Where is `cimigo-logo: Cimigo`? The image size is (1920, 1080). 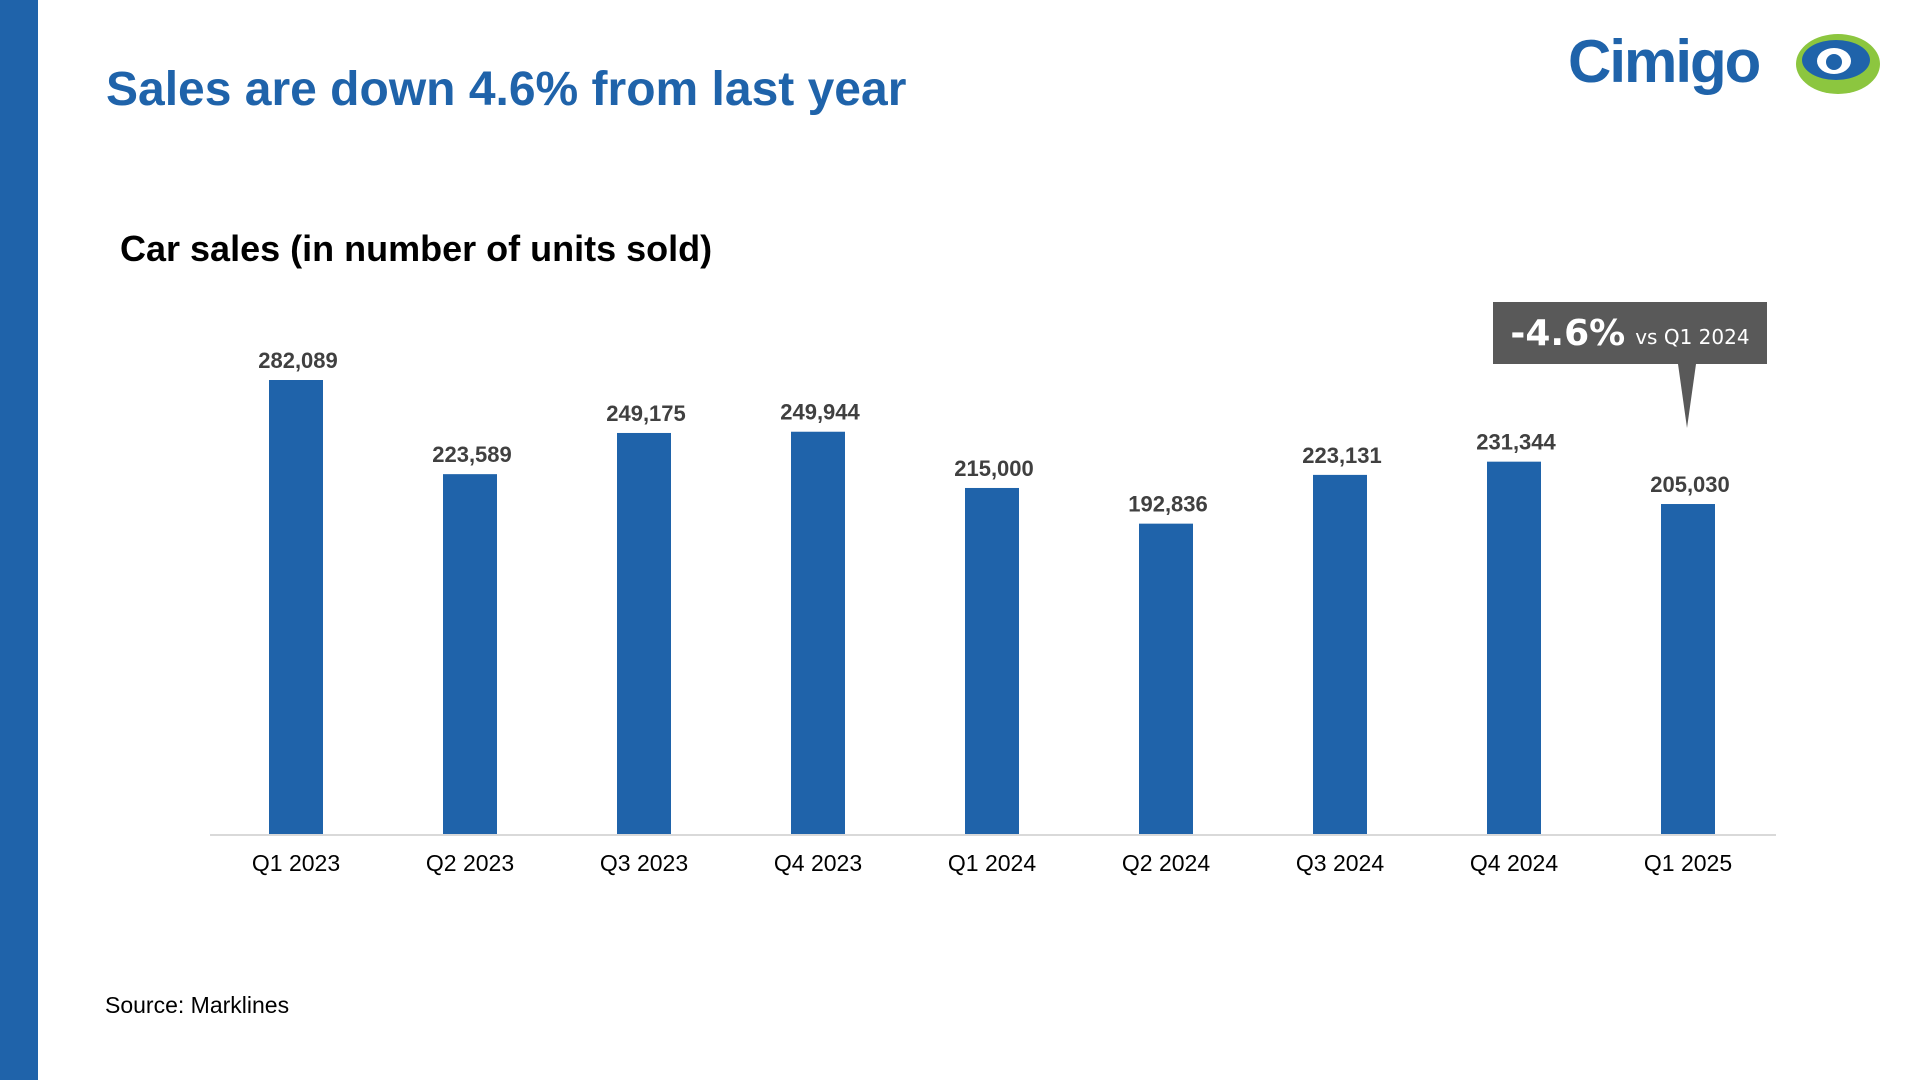
cimigo-logo: Cimigo is located at coordinates (1724, 61).